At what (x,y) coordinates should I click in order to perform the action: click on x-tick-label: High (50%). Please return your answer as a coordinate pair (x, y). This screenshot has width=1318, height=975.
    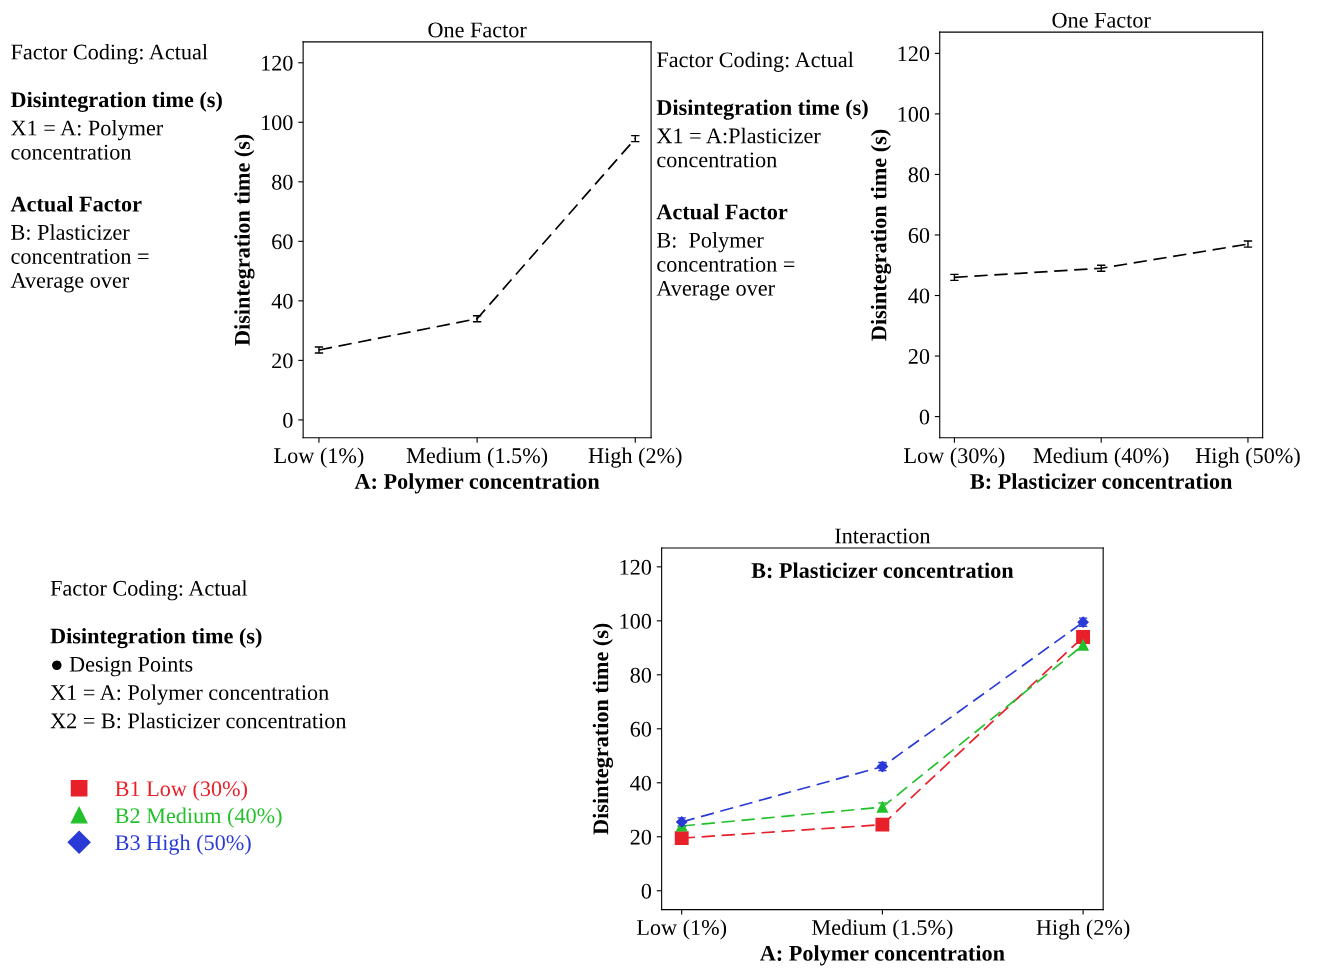
    Looking at the image, I should click on (1247, 457).